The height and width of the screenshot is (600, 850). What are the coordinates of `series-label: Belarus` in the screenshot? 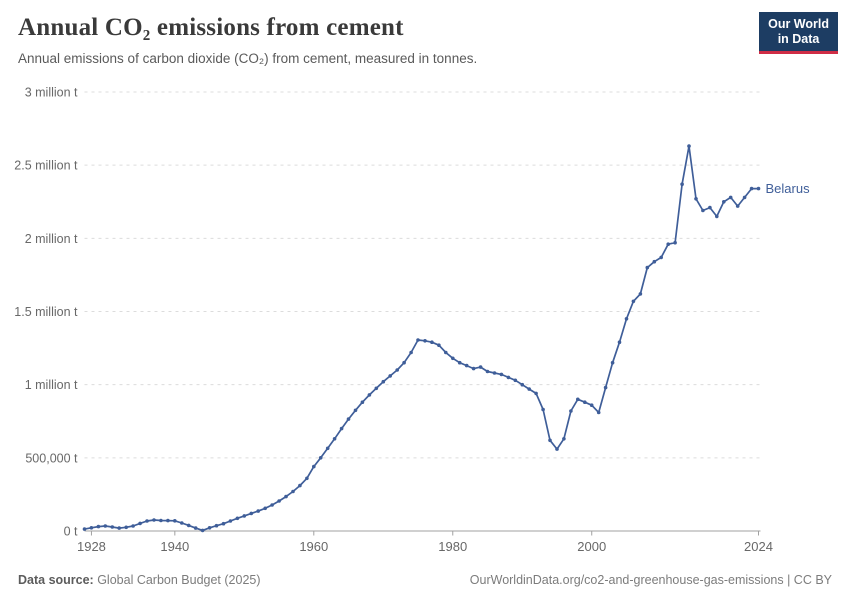 It's located at (788, 188).